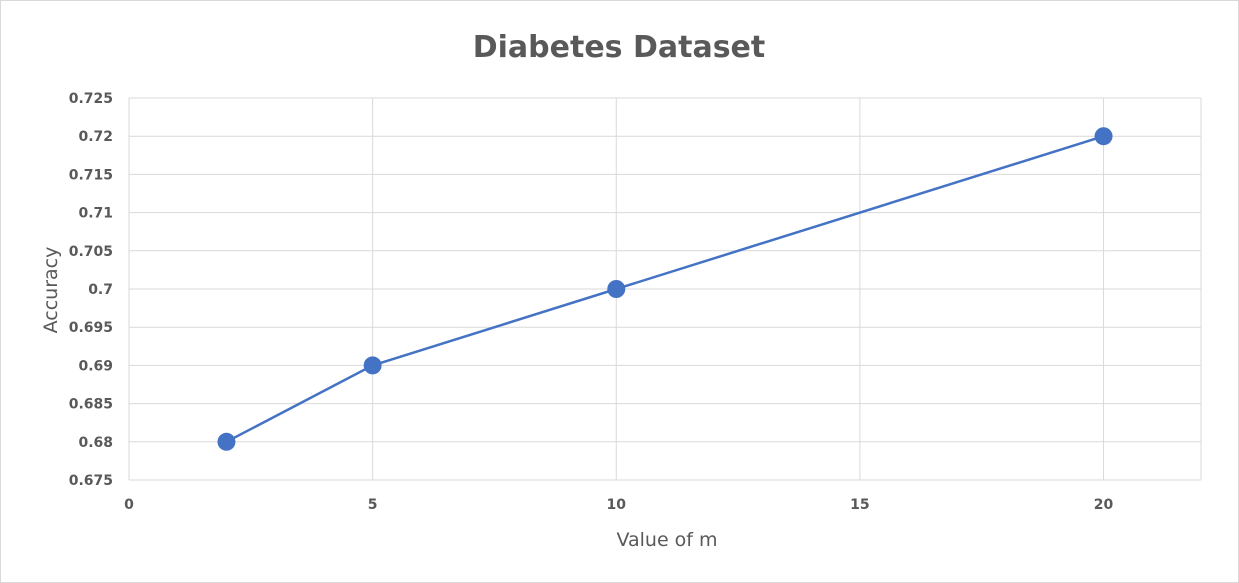 The width and height of the screenshot is (1239, 583). I want to click on y-axis-title: Accuracy, so click(51, 290).